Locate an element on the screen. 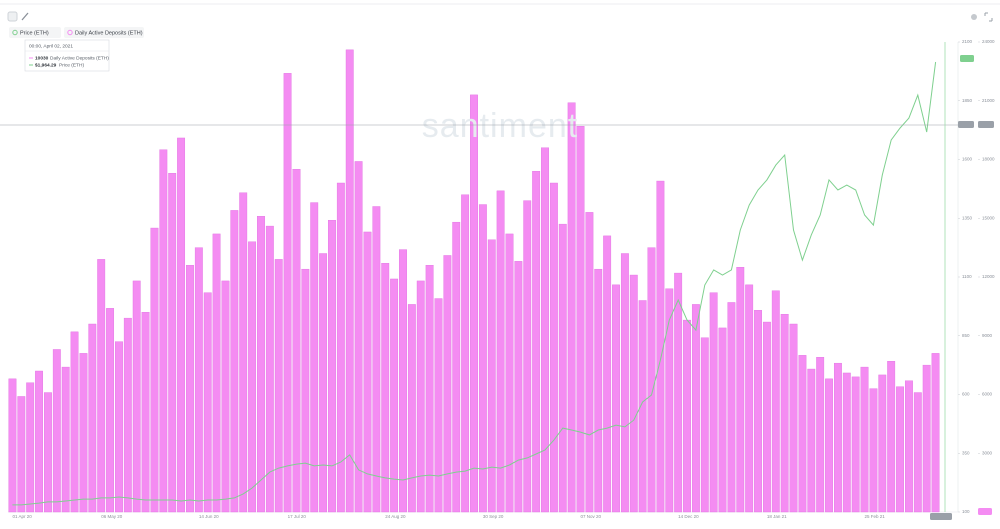  x-tick-label: 07 Nov 20 is located at coordinates (591, 516).